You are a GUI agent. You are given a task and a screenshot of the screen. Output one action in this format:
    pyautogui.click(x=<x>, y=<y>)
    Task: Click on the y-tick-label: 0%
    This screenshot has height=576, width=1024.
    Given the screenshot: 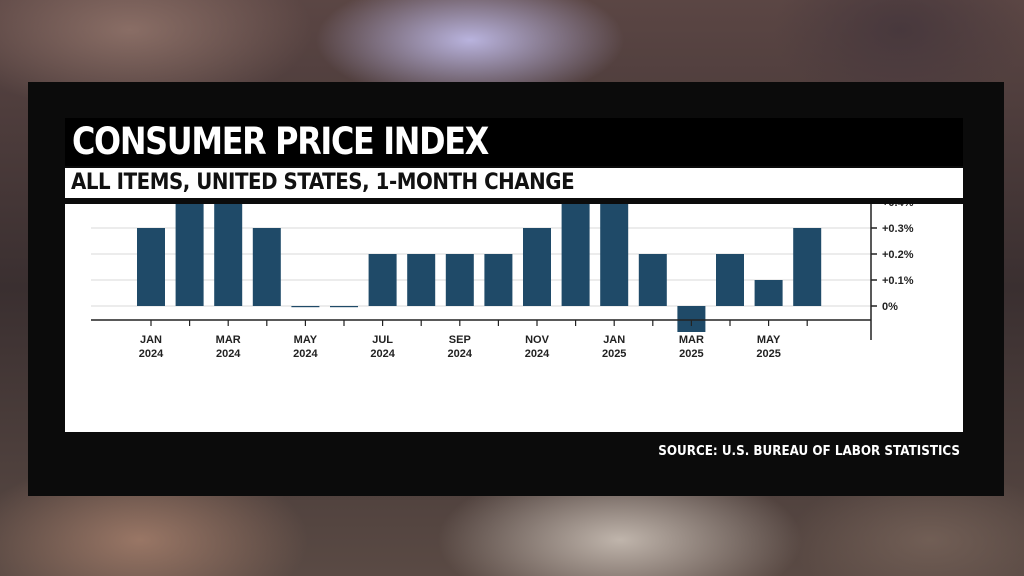 What is the action you would take?
    pyautogui.click(x=890, y=307)
    